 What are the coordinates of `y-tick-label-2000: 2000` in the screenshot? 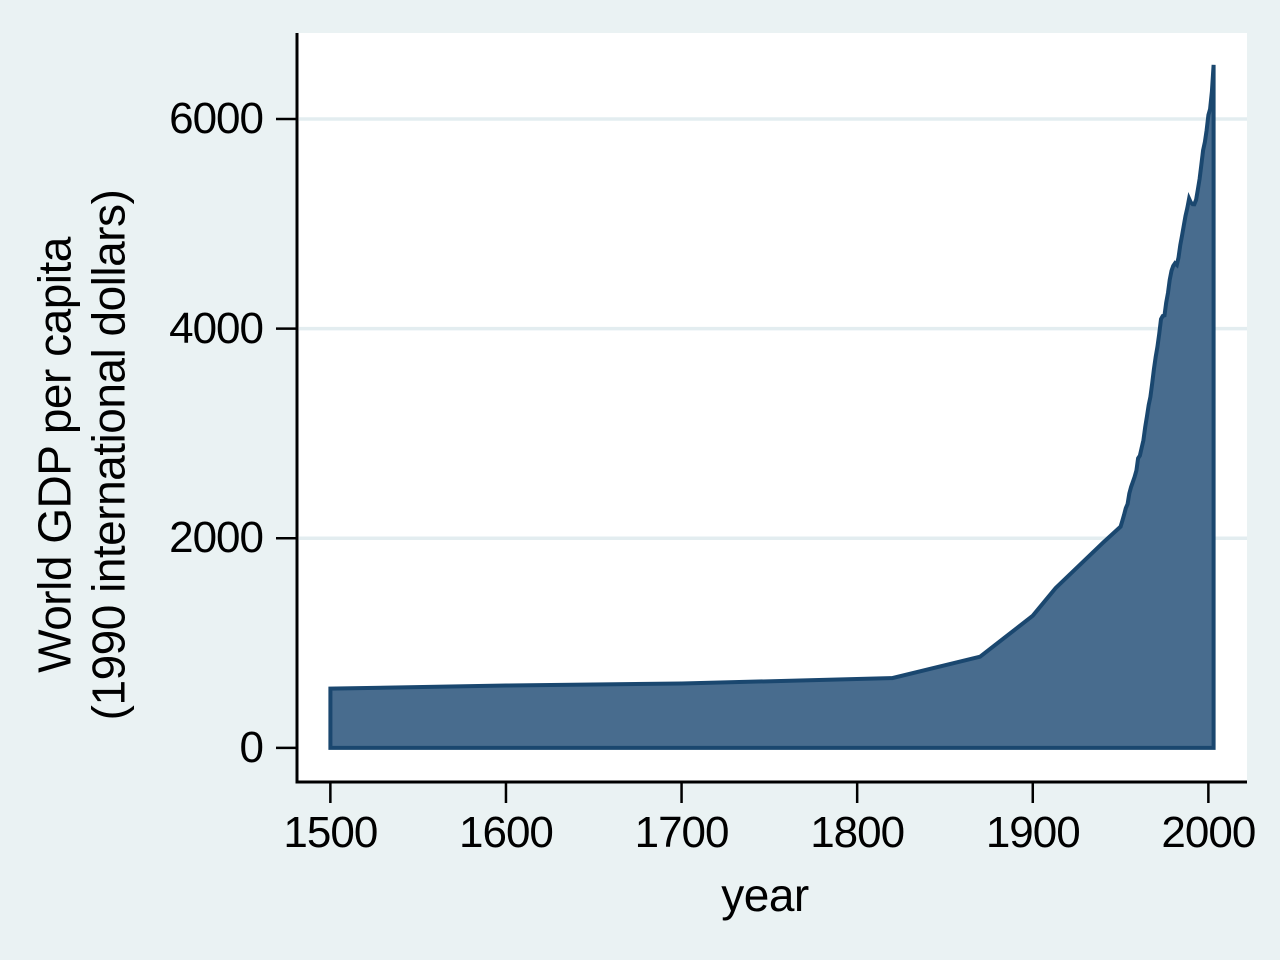 It's located at (216, 538).